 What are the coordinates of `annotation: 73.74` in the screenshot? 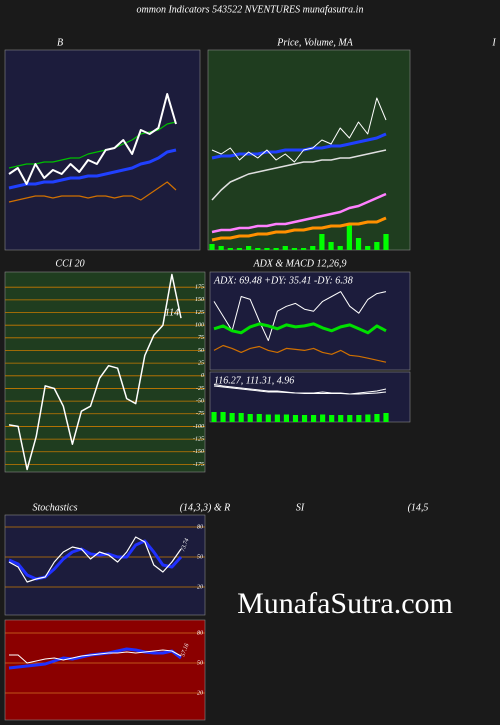 It's located at (184, 544).